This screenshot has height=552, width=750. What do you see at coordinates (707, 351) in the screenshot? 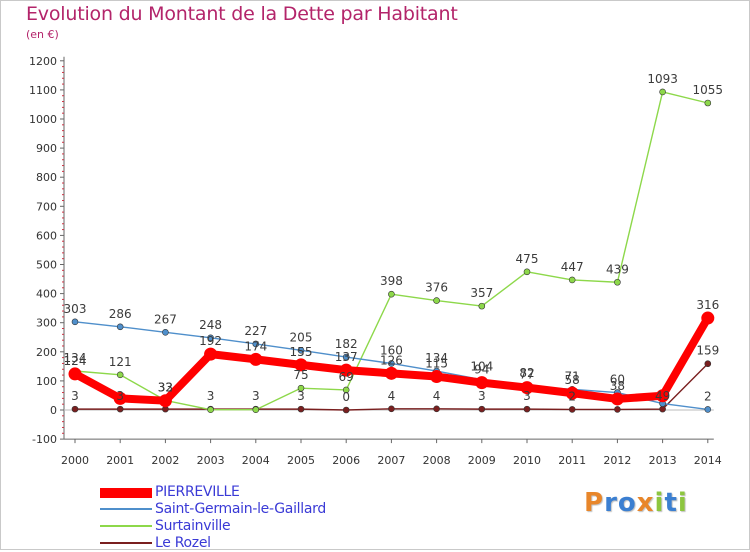
I see `data-label: 159` at bounding box center [707, 351].